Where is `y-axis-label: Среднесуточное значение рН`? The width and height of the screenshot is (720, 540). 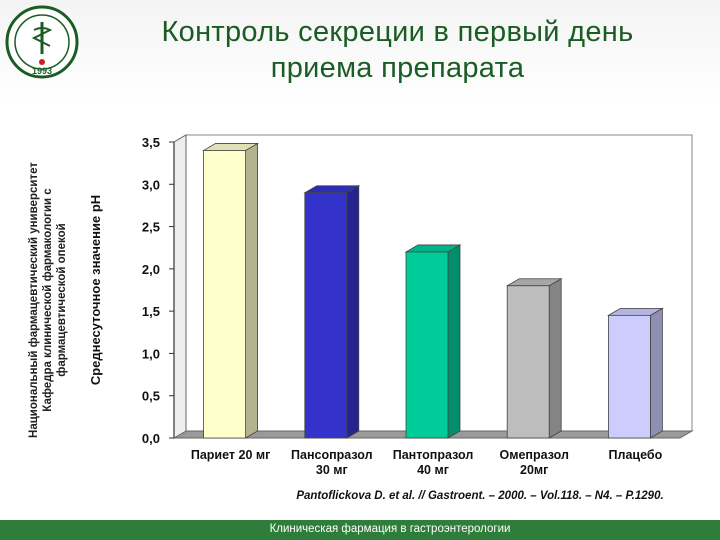 y-axis-label: Среднесуточное значение рН is located at coordinates (95, 290).